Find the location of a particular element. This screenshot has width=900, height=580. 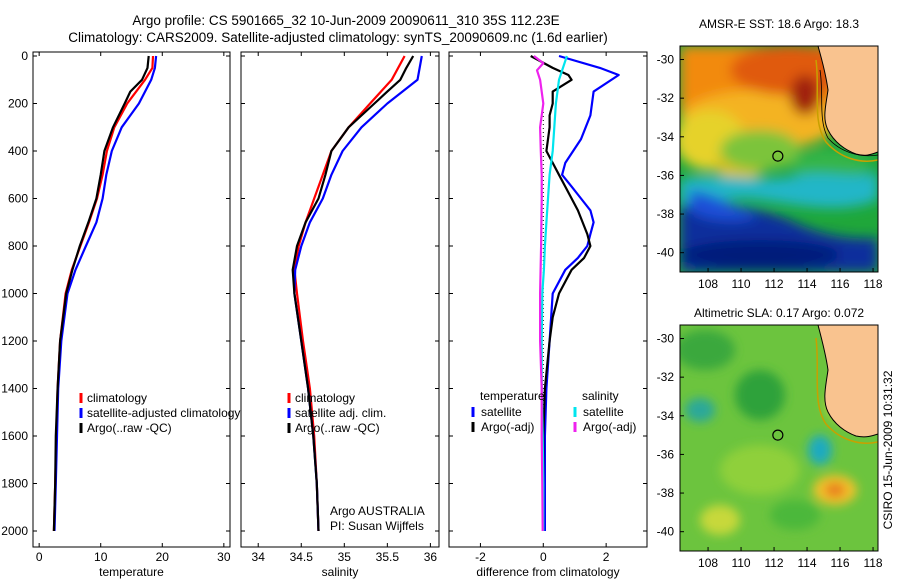

series-line-temperature-argo-adj- is located at coordinates (561, 293).